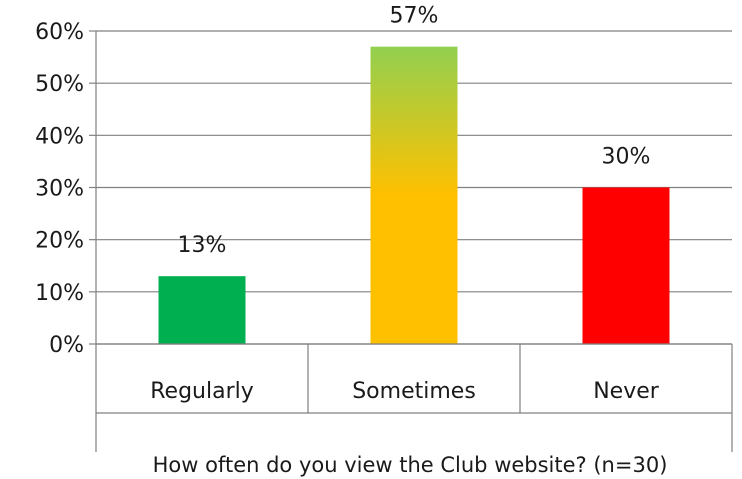 The image size is (742, 479). I want to click on bar-sometimes, so click(414, 195).